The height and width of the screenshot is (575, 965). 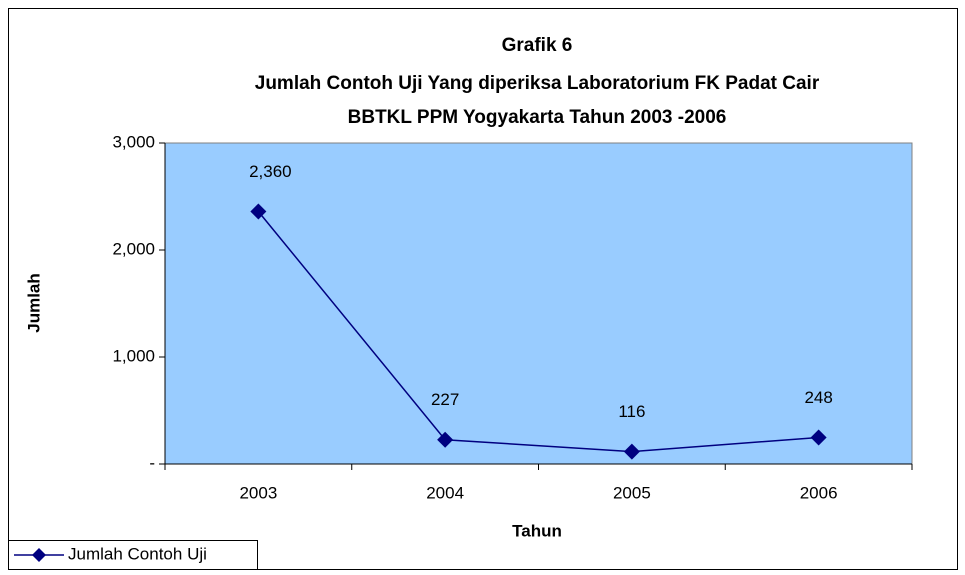 I want to click on chart-title: BBTKL PPM Yogyakarta Tahun 2003 -2006, so click(x=537, y=117).